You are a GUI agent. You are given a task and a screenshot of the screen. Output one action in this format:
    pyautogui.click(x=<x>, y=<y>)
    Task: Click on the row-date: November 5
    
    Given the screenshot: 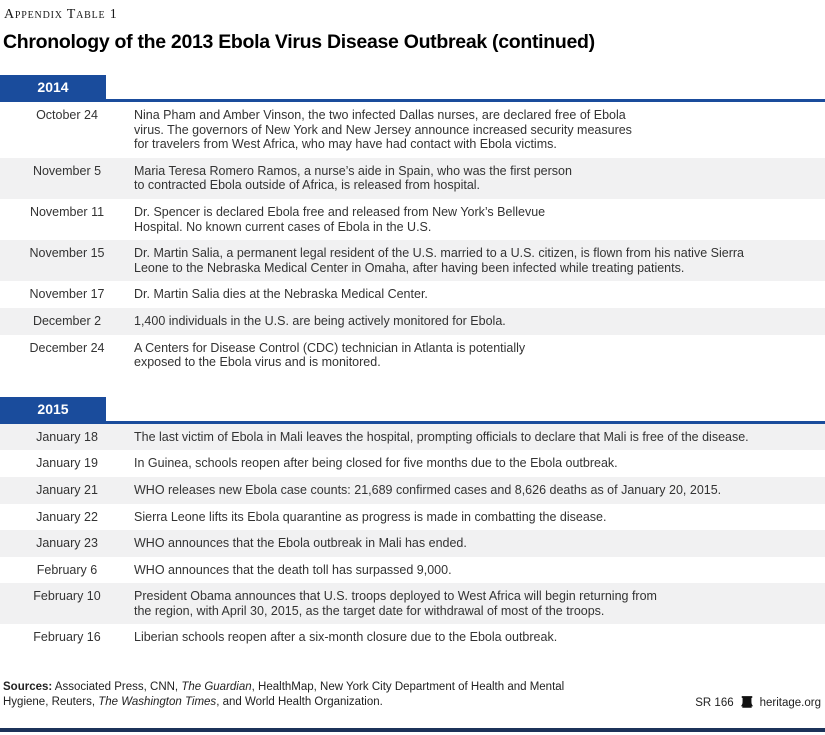 What is the action you would take?
    pyautogui.click(x=67, y=170)
    